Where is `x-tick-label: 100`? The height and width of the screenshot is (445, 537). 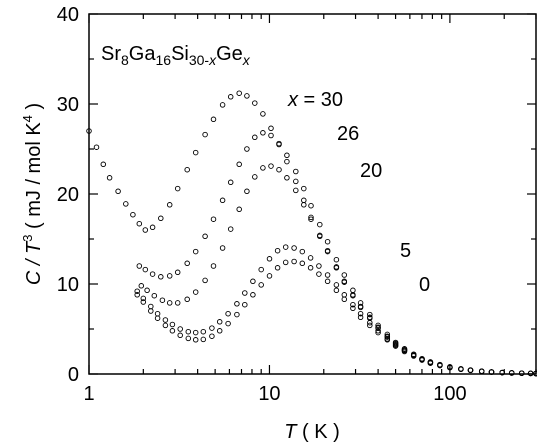
x-tick-label: 100 is located at coordinates (449, 394).